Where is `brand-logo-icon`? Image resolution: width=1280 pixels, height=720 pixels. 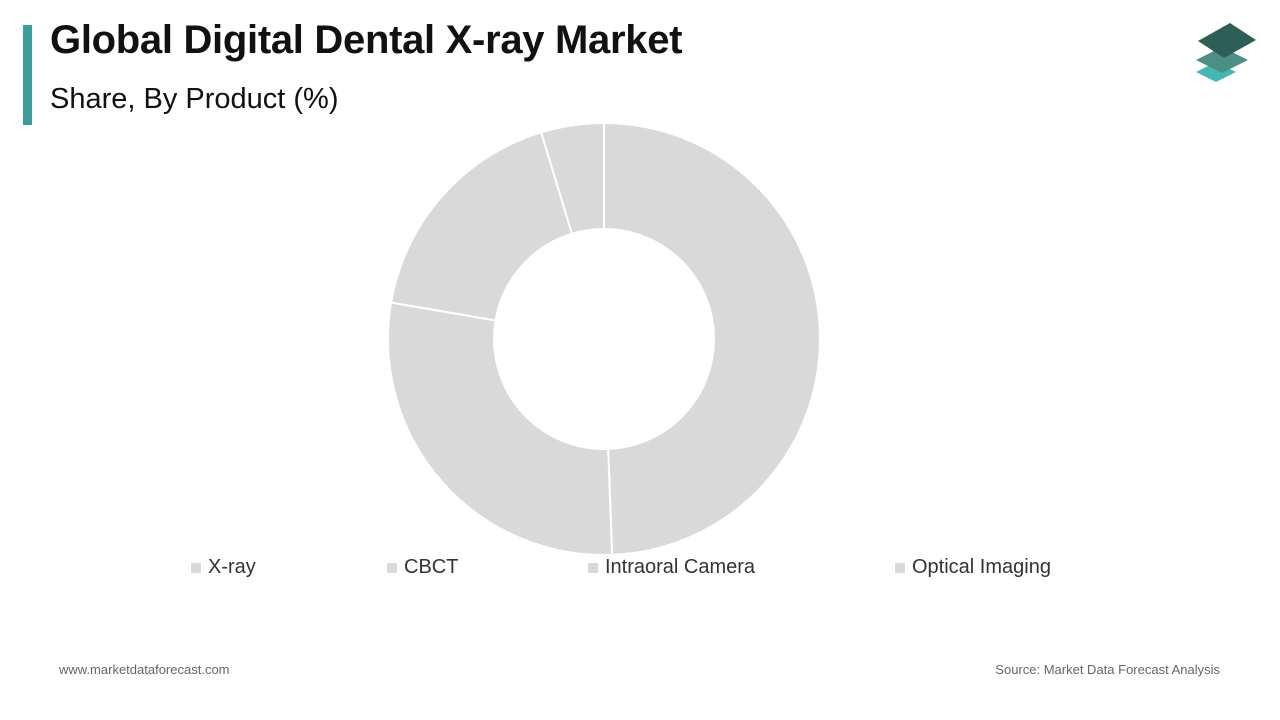
brand-logo-icon is located at coordinates (1226, 52).